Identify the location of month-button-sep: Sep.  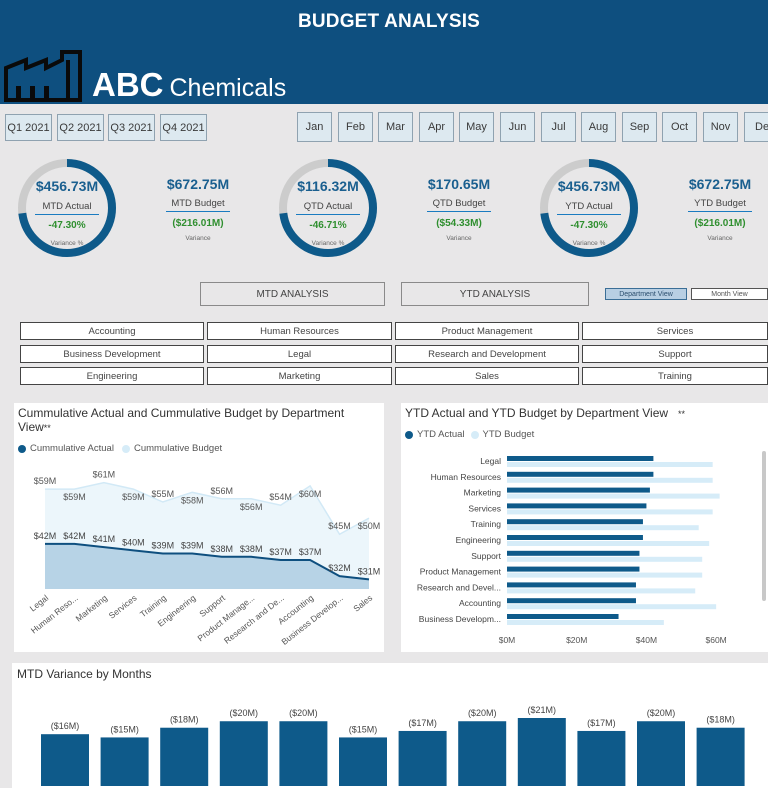
(639, 127).